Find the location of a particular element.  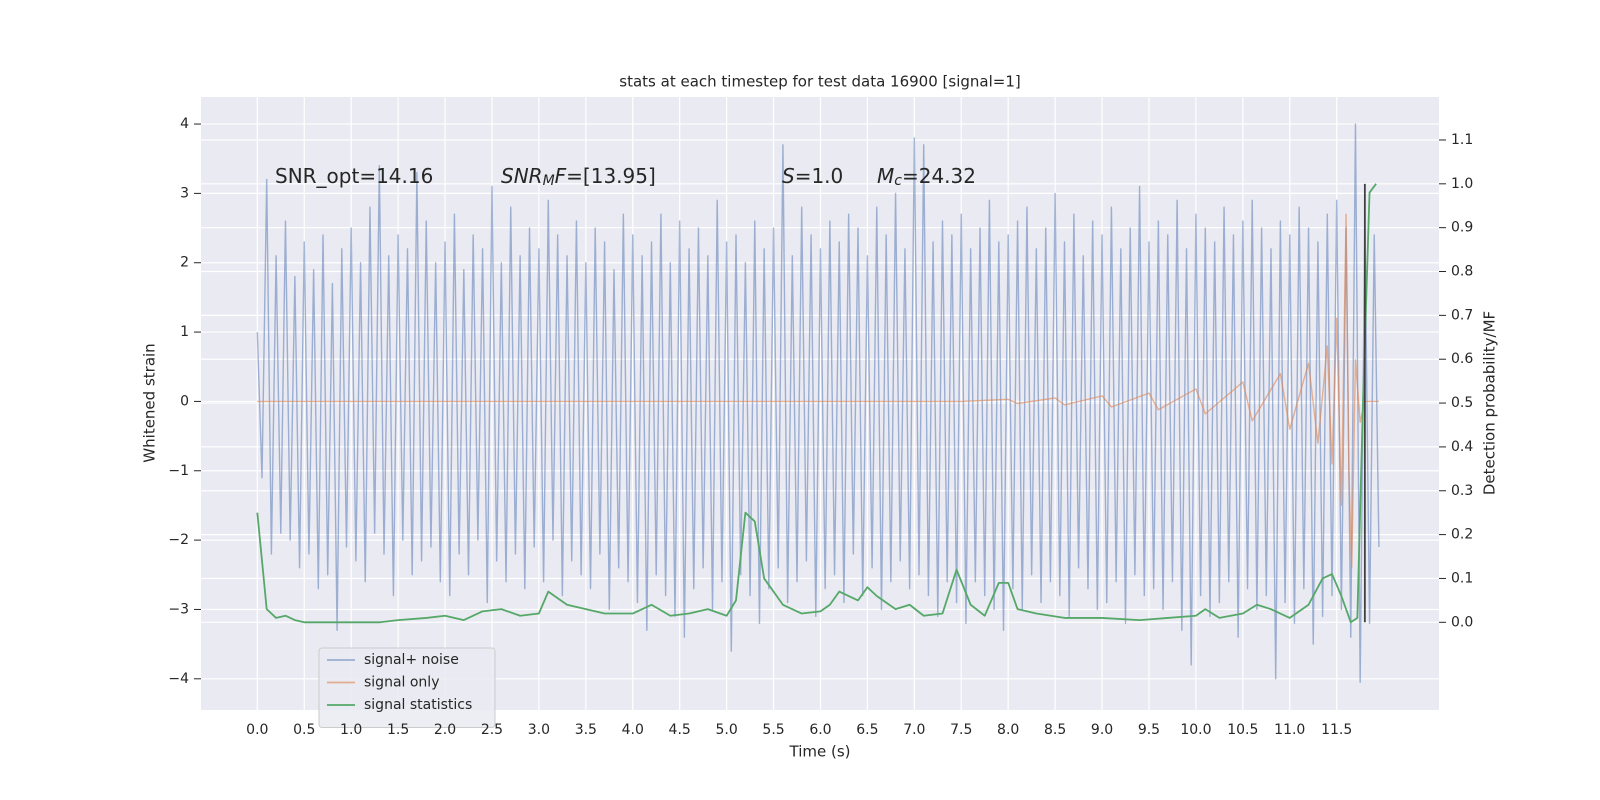

x-tick-label: 4.0 is located at coordinates (633, 730).